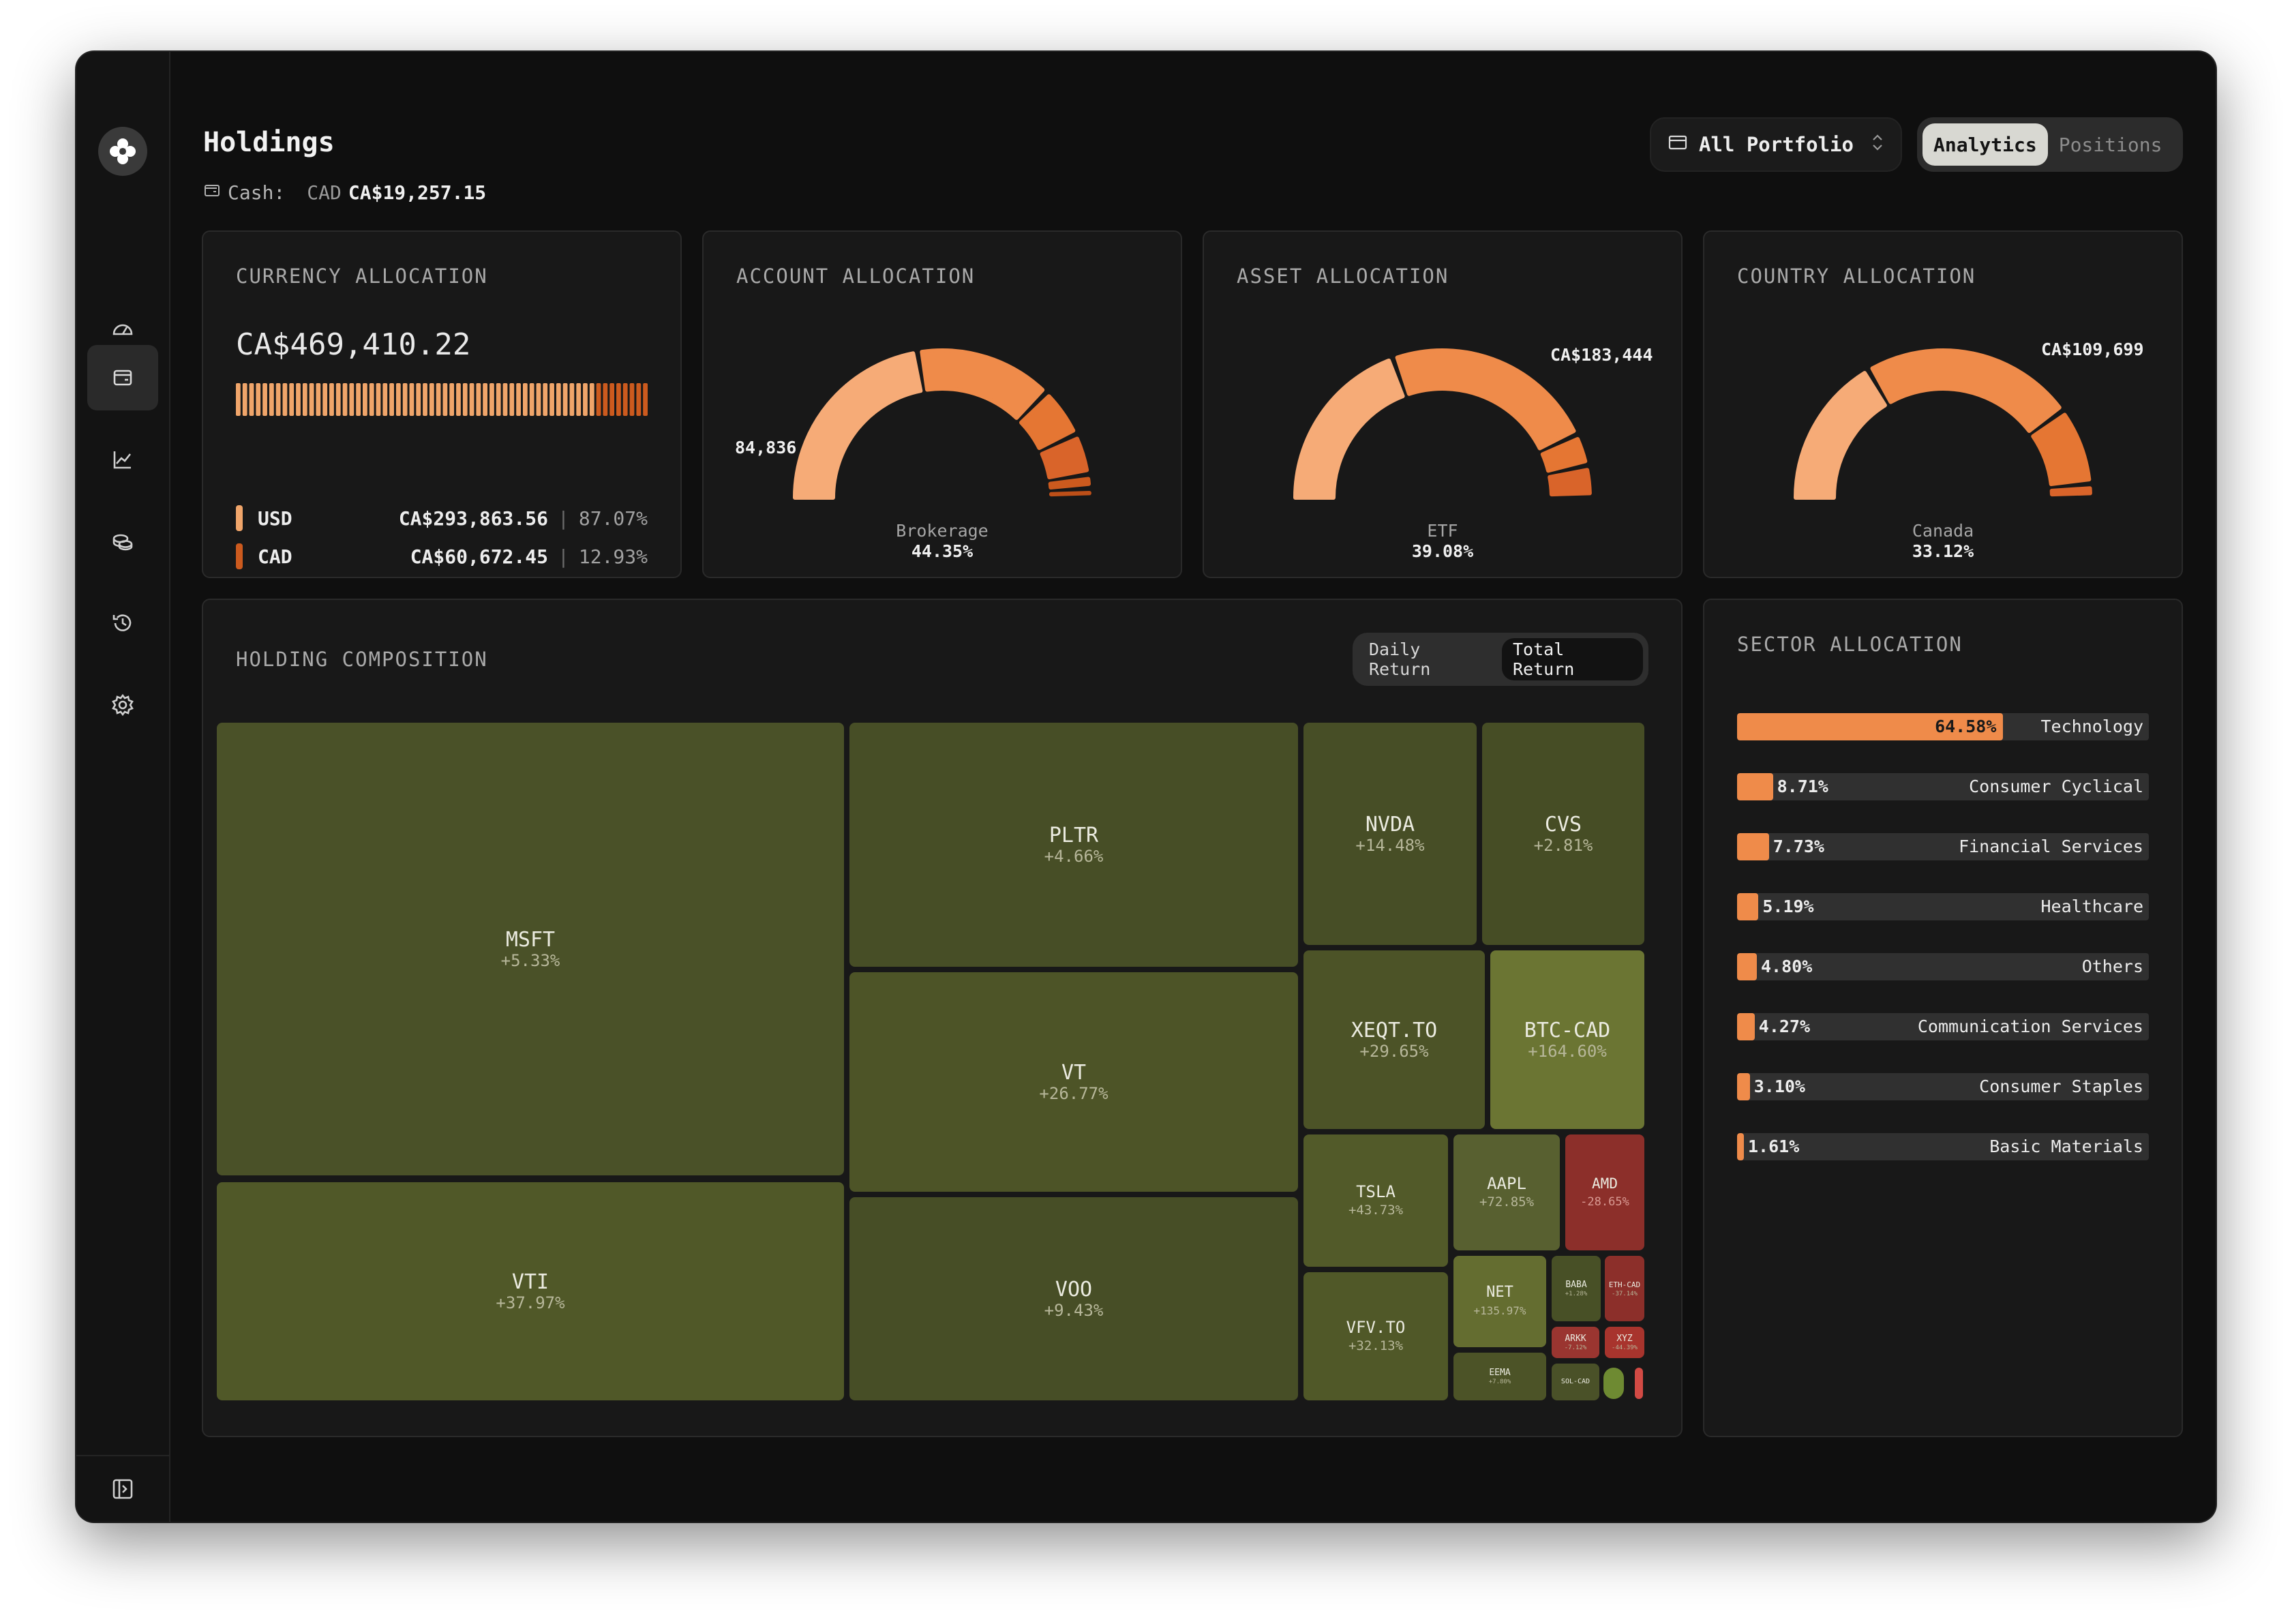  What do you see at coordinates (1567, 1039) in the screenshot?
I see `holding-tile-btc-cad: BTC-CAD +164.60%` at bounding box center [1567, 1039].